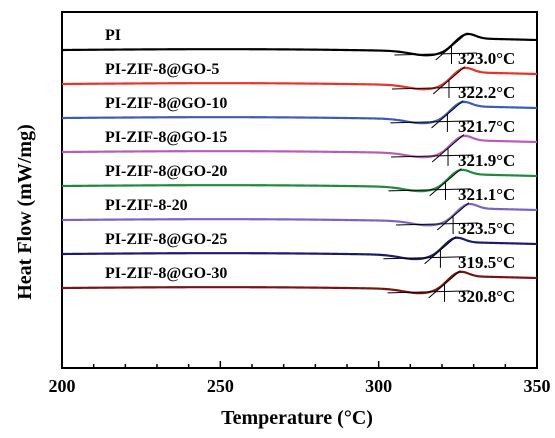 The width and height of the screenshot is (555, 438). Describe the element at coordinates (297, 418) in the screenshot. I see `x-axis-label: Temperature (°C)` at that location.